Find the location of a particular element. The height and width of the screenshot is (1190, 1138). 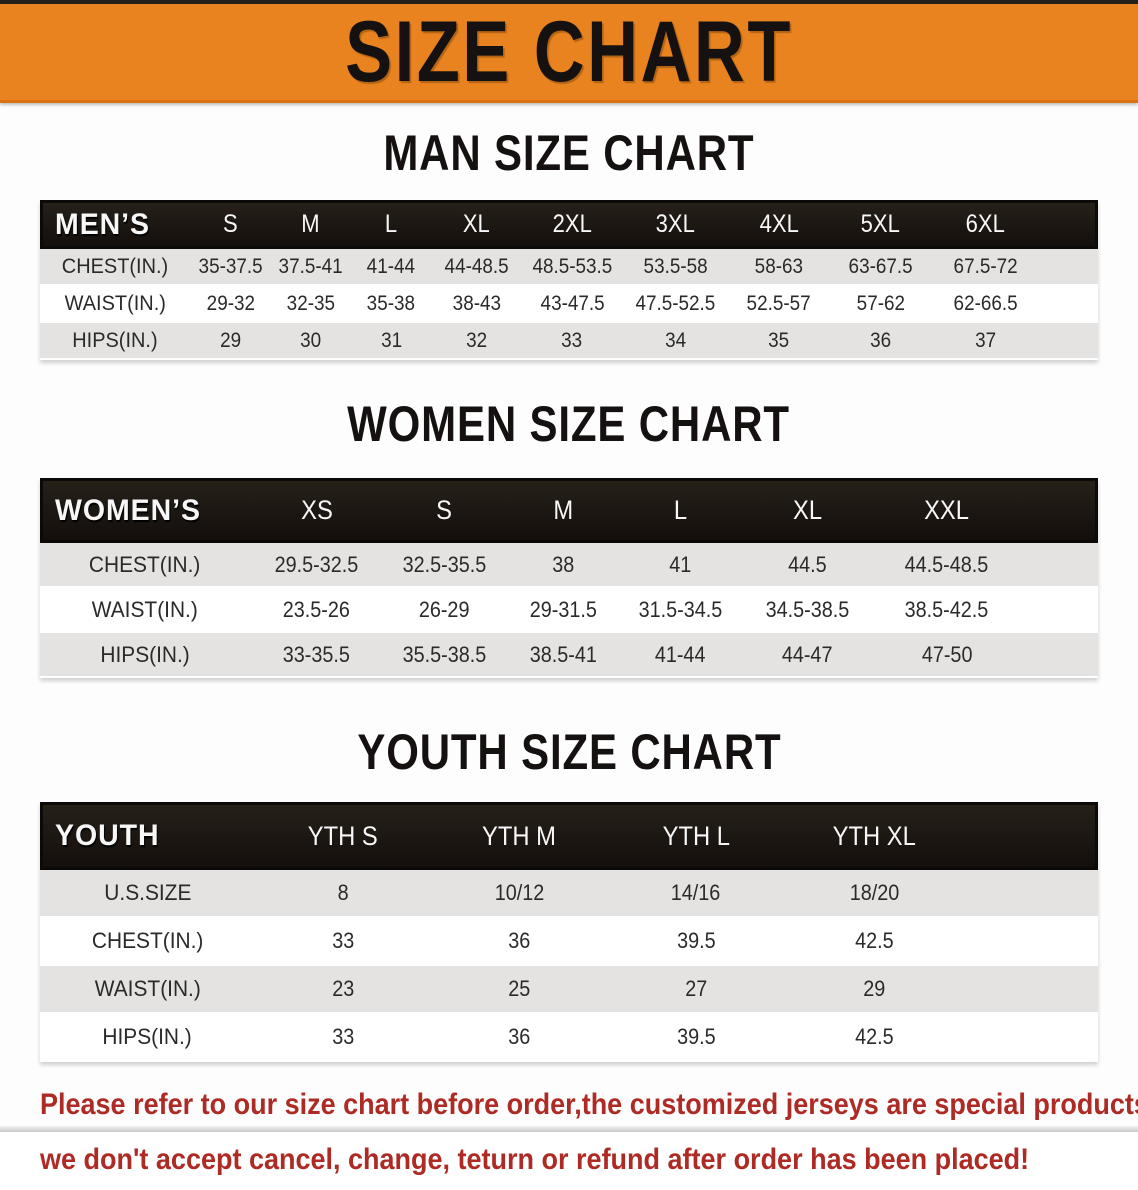

table-header-row: YOUTH YTH S YTH M YTH L YTH XL is located at coordinates (569, 836).